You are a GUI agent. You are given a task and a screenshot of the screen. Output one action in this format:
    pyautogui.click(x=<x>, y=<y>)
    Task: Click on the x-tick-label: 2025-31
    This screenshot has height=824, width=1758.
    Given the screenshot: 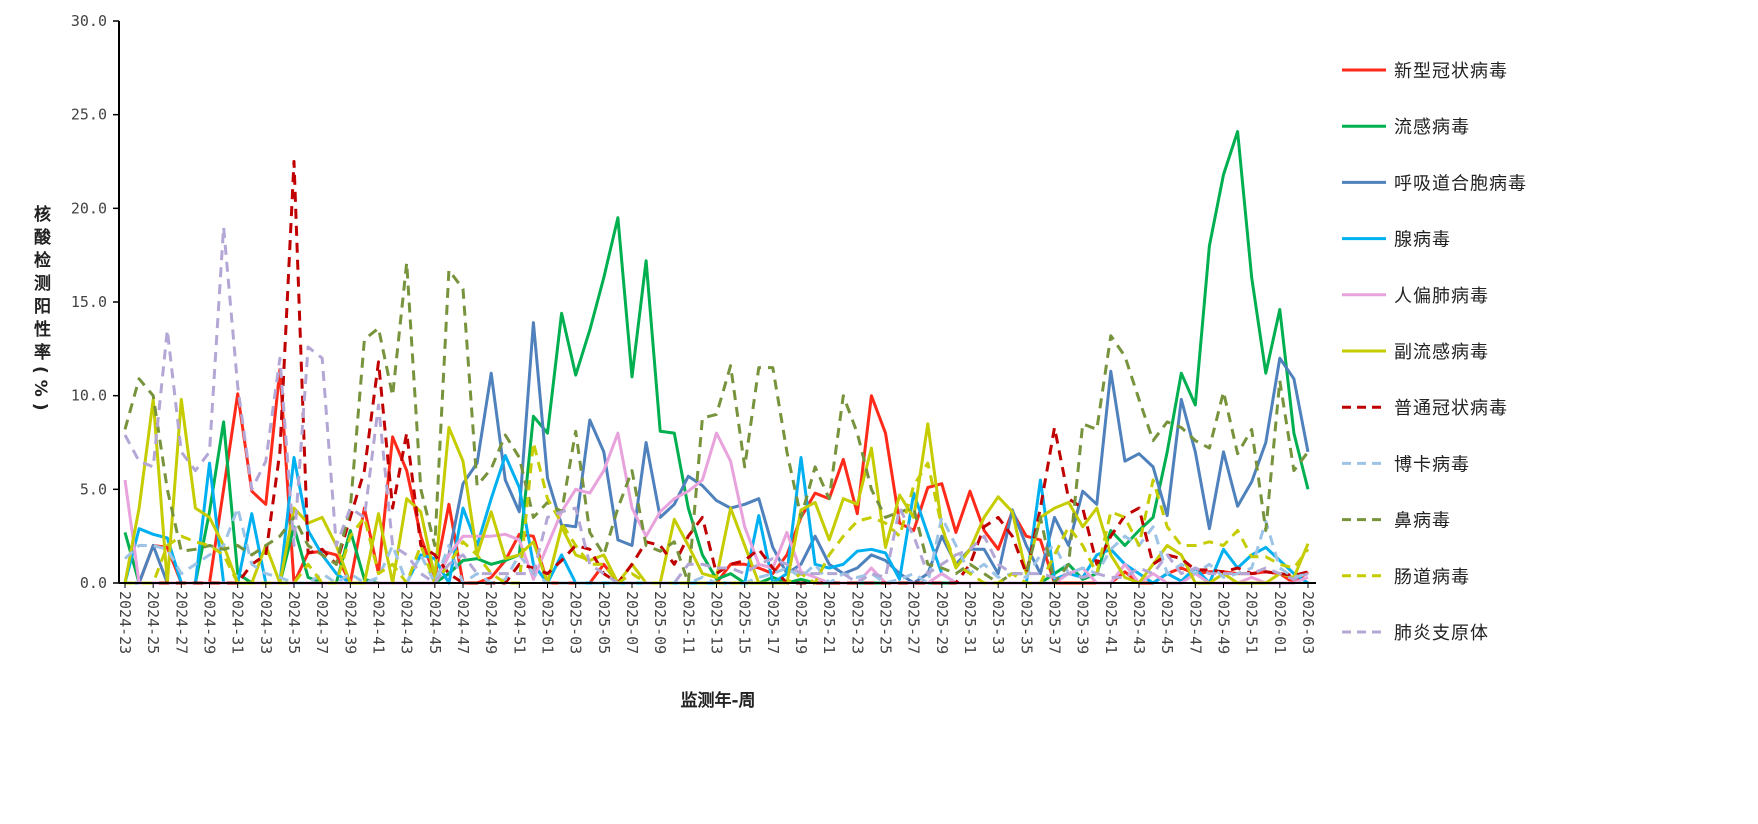 What is the action you would take?
    pyautogui.click(x=970, y=622)
    